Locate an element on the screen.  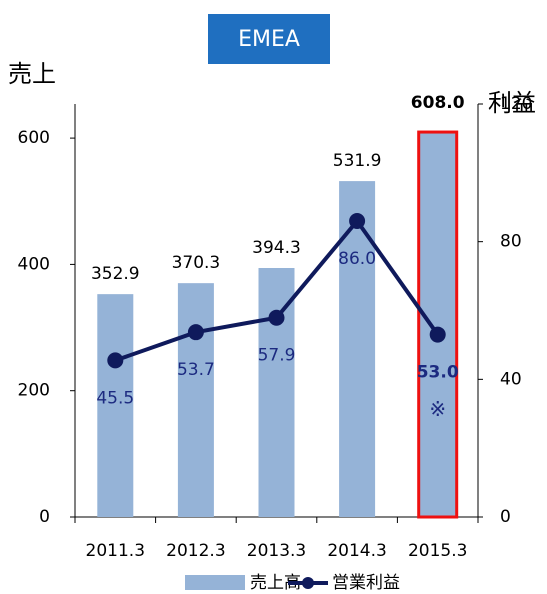
bar-value-label: 394.3 is located at coordinates (276, 248).